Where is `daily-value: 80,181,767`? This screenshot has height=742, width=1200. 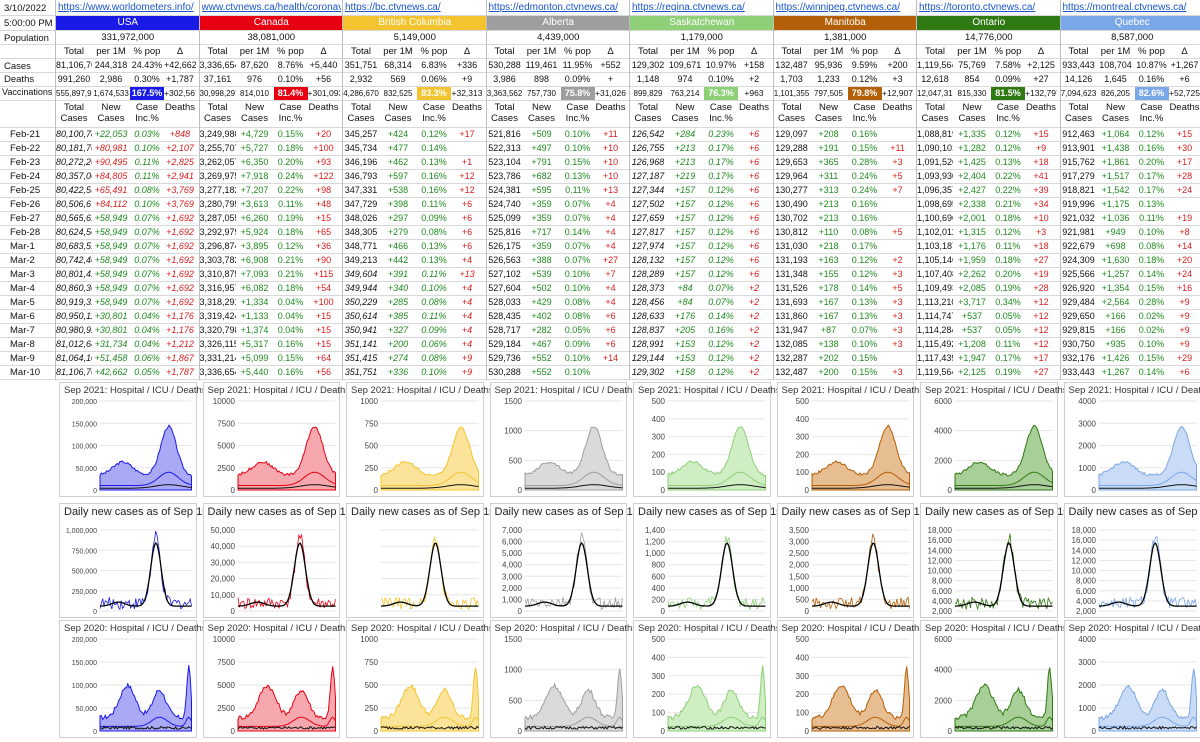
daily-value: 80,181,767 is located at coordinates (74, 148).